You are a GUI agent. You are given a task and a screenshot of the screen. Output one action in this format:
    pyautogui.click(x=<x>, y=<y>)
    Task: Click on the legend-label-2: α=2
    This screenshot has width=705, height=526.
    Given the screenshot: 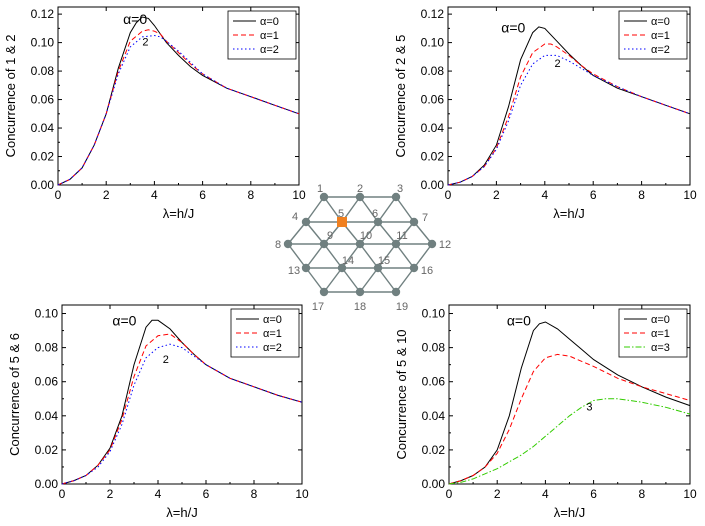 What is the action you would take?
    pyautogui.click(x=269, y=50)
    